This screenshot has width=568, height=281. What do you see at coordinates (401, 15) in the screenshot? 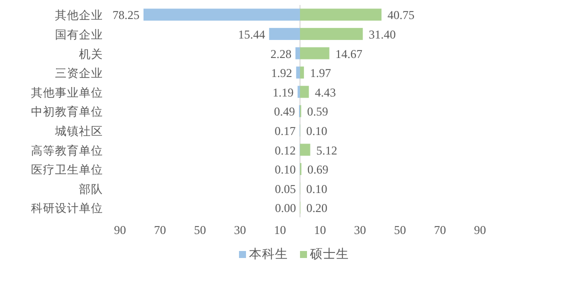
I see `data-label: 40.75` at bounding box center [401, 15].